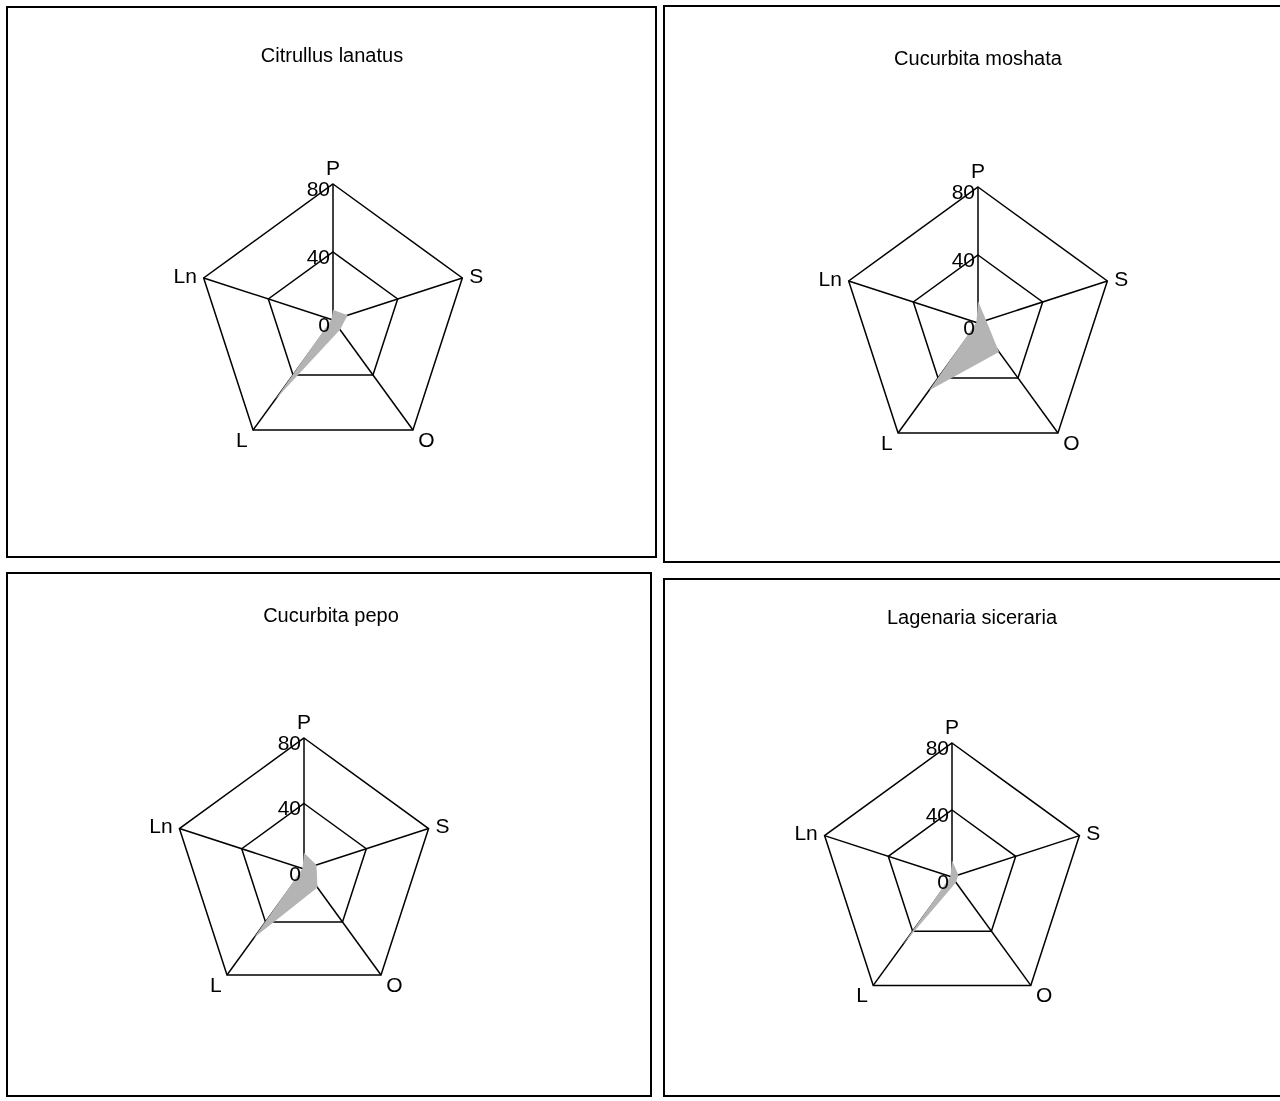 The height and width of the screenshot is (1101, 1280). What do you see at coordinates (331, 615) in the screenshot?
I see `chart-title: Cucurbita pepo` at bounding box center [331, 615].